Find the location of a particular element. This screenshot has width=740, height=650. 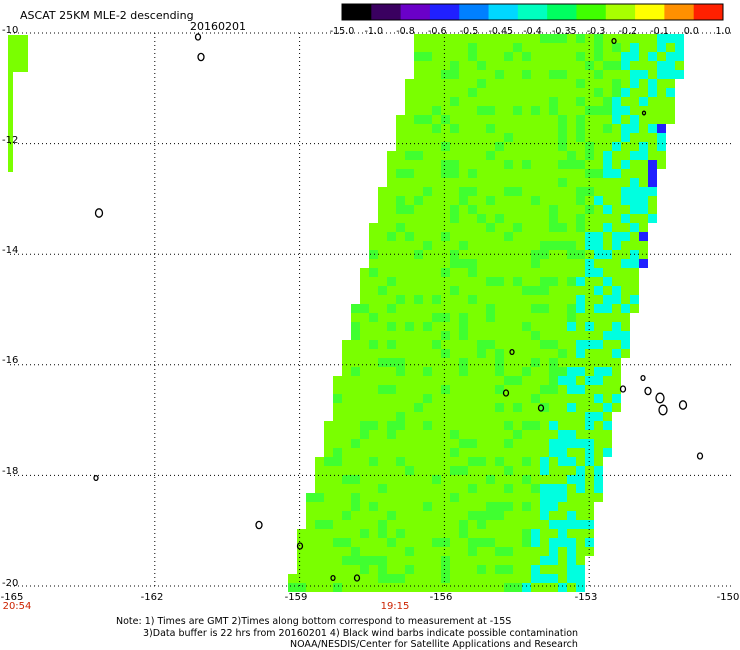

colorbar-swatch is located at coordinates (386, 12).